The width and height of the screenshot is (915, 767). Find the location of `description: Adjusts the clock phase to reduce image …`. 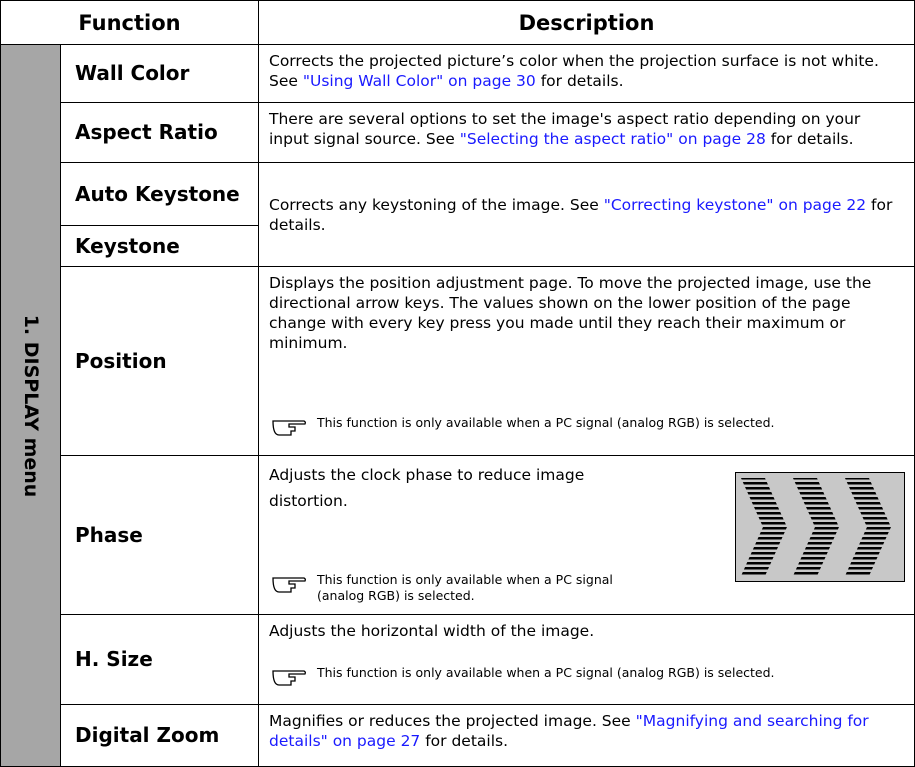

description: Adjusts the clock phase to reduce image … is located at coordinates (586, 535).